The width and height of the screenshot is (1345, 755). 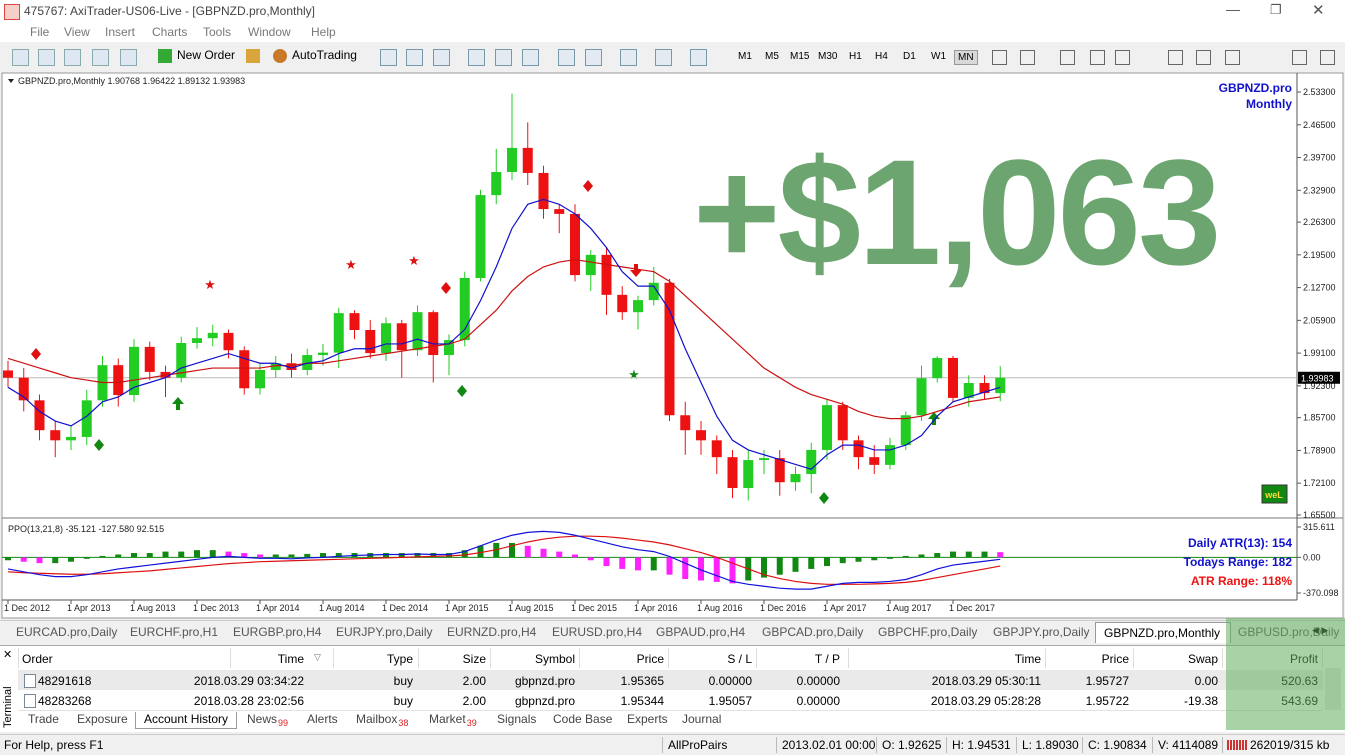 I want to click on symbol-tab: EURCHF.pro,H1, so click(x=174, y=632).